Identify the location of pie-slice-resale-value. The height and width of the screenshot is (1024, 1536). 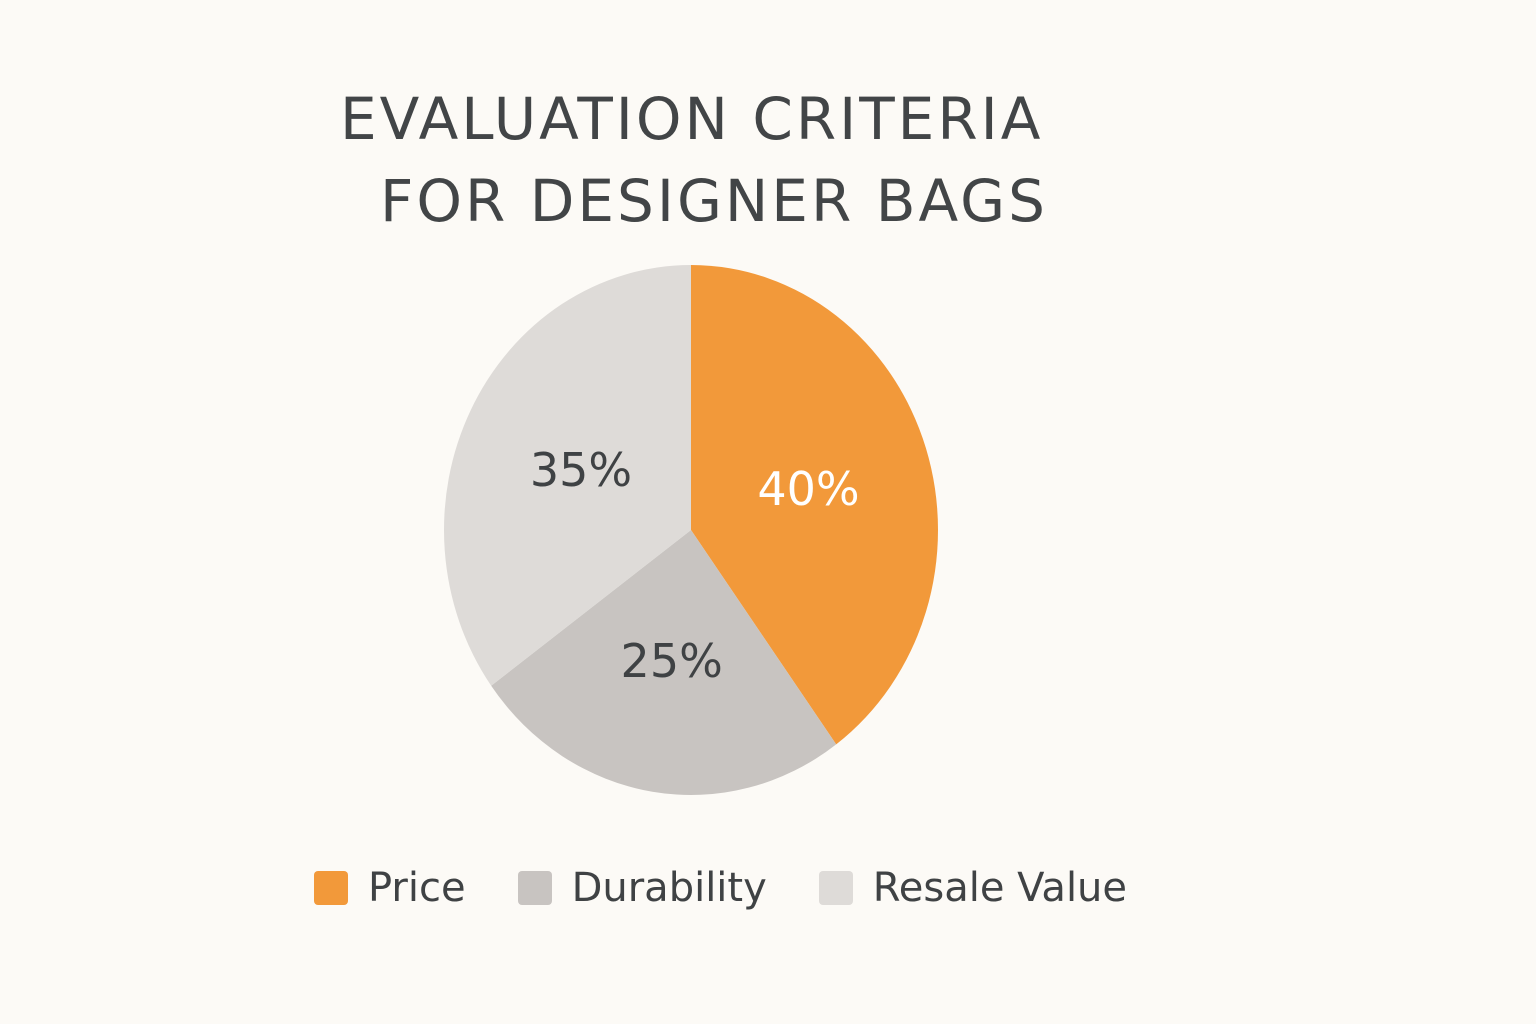
(567, 475).